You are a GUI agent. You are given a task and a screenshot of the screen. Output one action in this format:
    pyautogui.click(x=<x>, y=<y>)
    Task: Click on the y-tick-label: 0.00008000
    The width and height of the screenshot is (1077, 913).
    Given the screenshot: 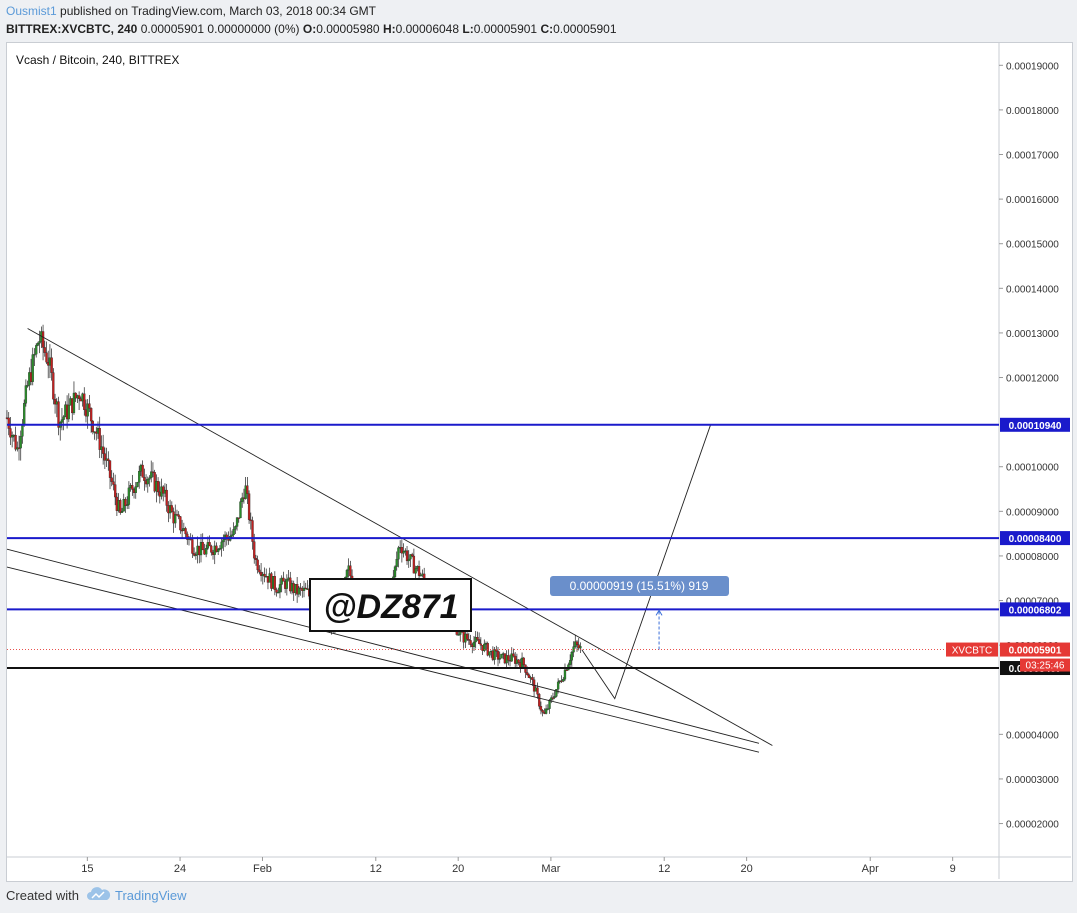 What is the action you would take?
    pyautogui.click(x=1032, y=557)
    